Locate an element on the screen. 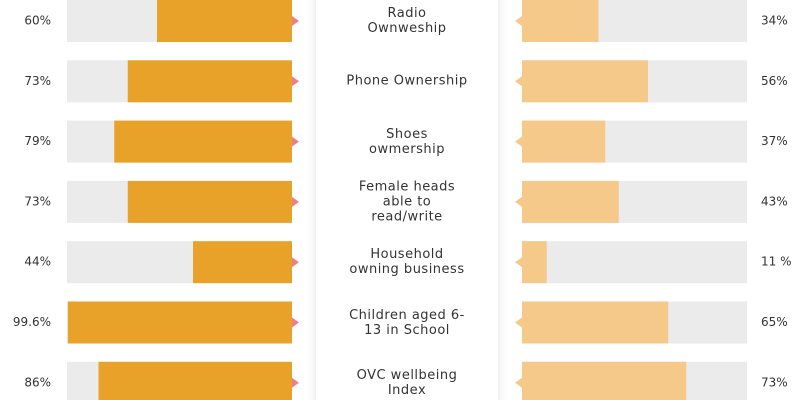 The height and width of the screenshot is (400, 795). category-label: Shoes owmership is located at coordinates (407, 141).